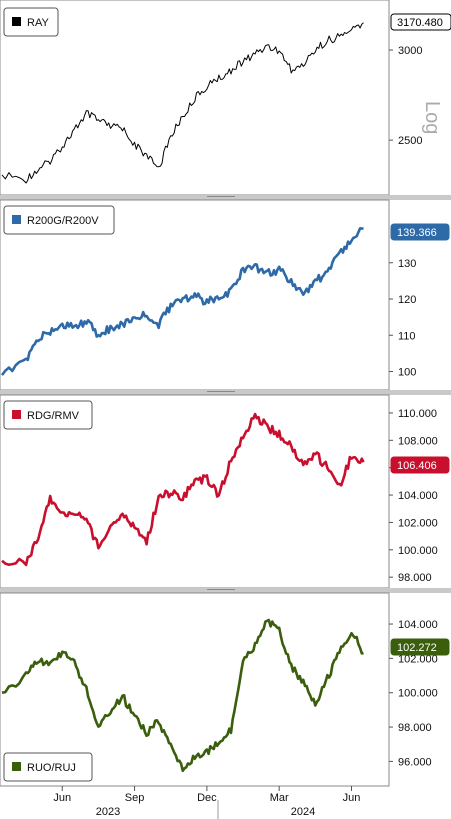 The height and width of the screenshot is (819, 451). What do you see at coordinates (407, 373) in the screenshot?
I see `ytick-label-growth-value-3: 100` at bounding box center [407, 373].